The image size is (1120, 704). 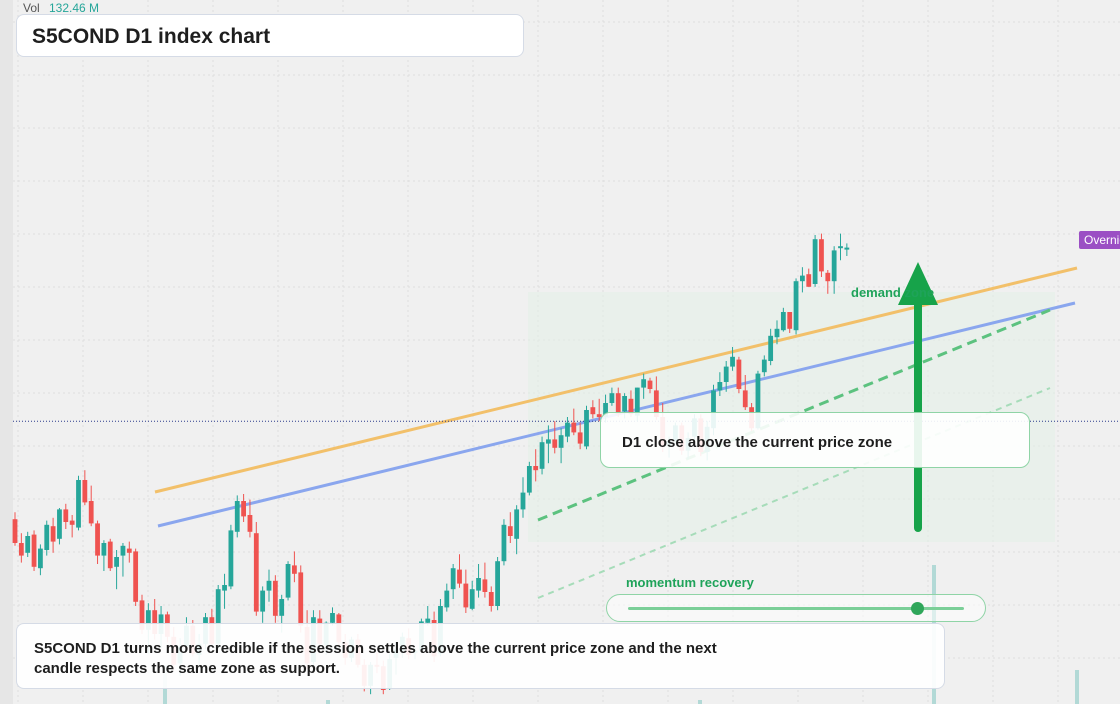 What do you see at coordinates (918, 283) in the screenshot?
I see `demand-arrow-head` at bounding box center [918, 283].